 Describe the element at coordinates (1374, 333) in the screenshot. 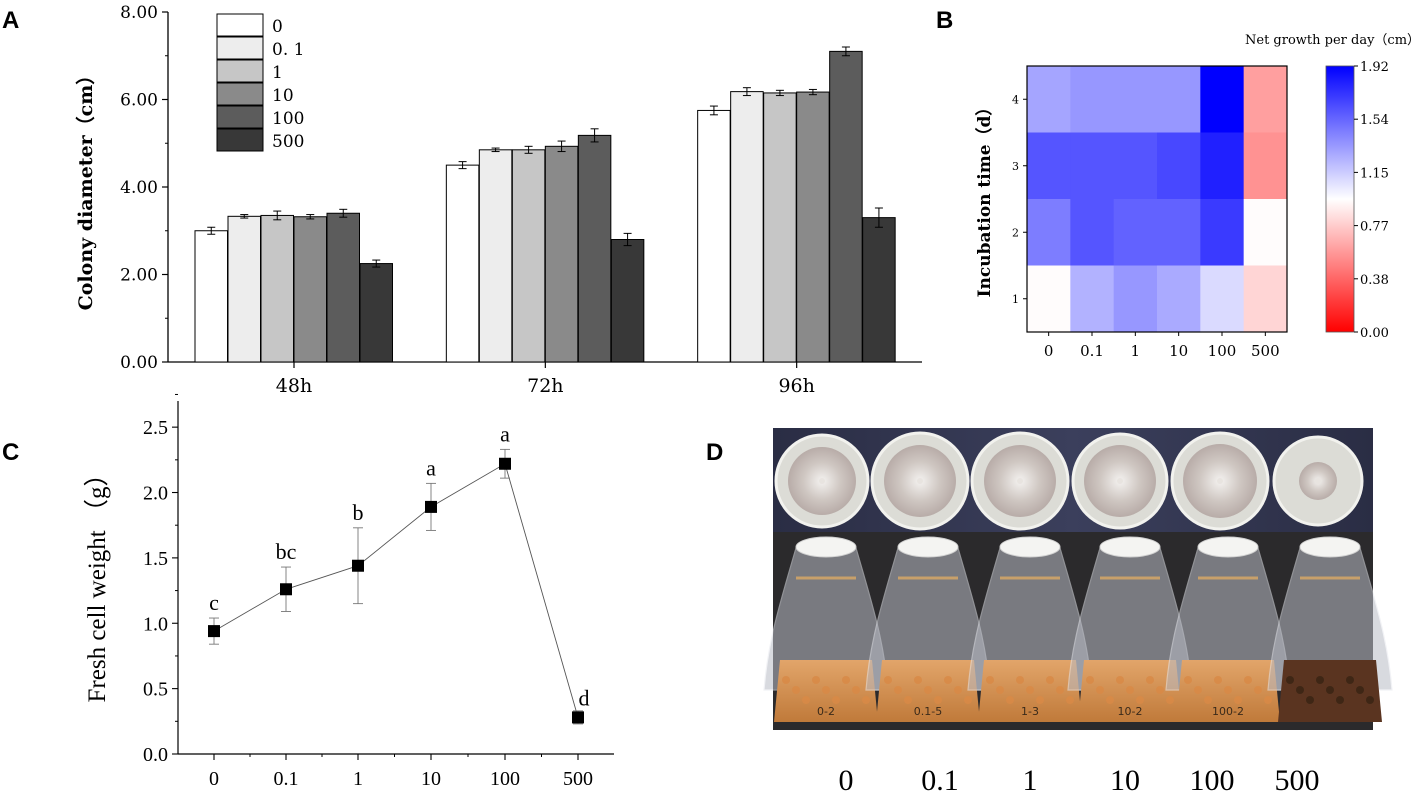

I see `colorbar-tick-label: 0.00` at that location.